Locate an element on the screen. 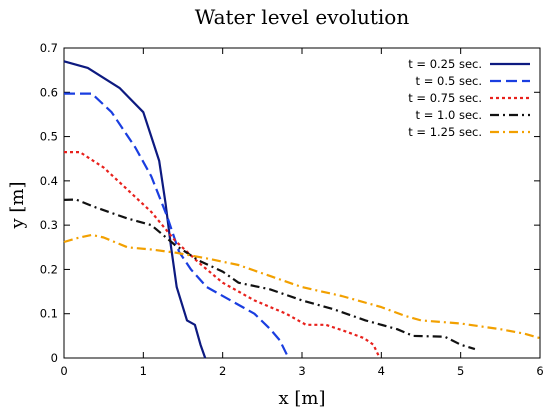 The width and height of the screenshot is (550, 414). legend-label-3: t = 0.75 sec. is located at coordinates (445, 98).